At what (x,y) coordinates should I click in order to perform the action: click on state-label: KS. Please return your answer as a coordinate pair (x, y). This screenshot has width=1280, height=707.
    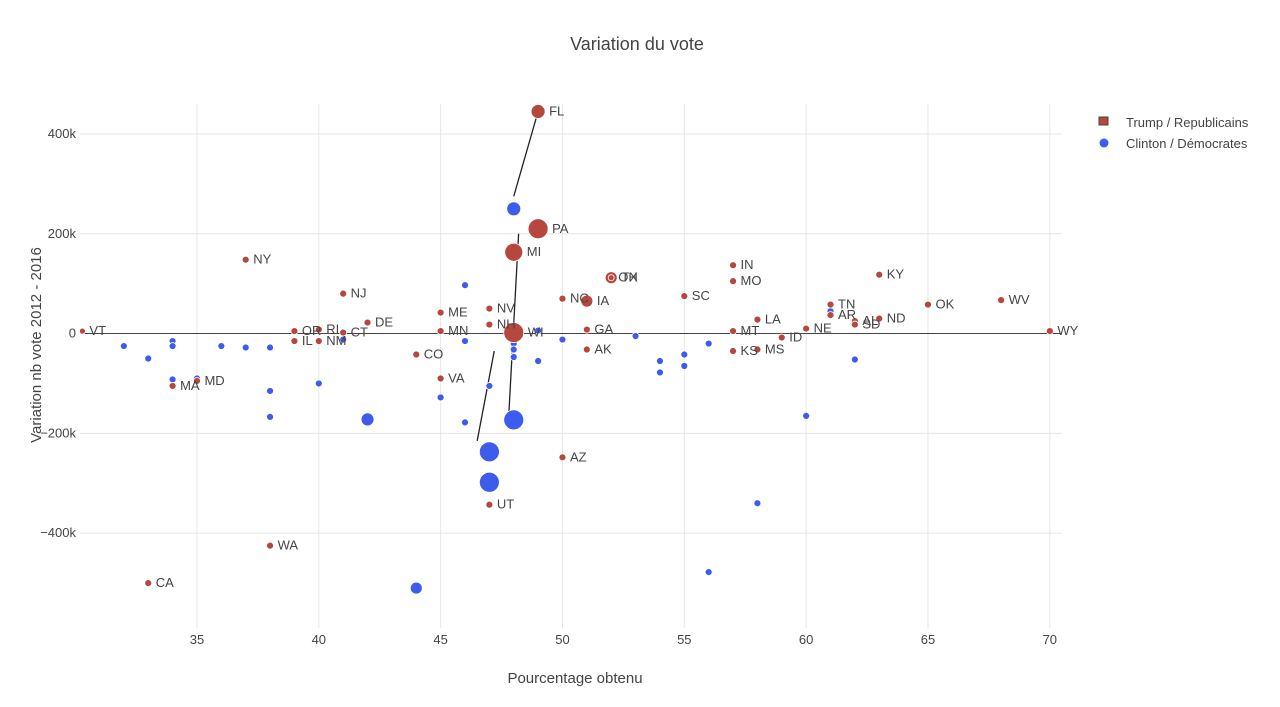
    Looking at the image, I should click on (750, 350).